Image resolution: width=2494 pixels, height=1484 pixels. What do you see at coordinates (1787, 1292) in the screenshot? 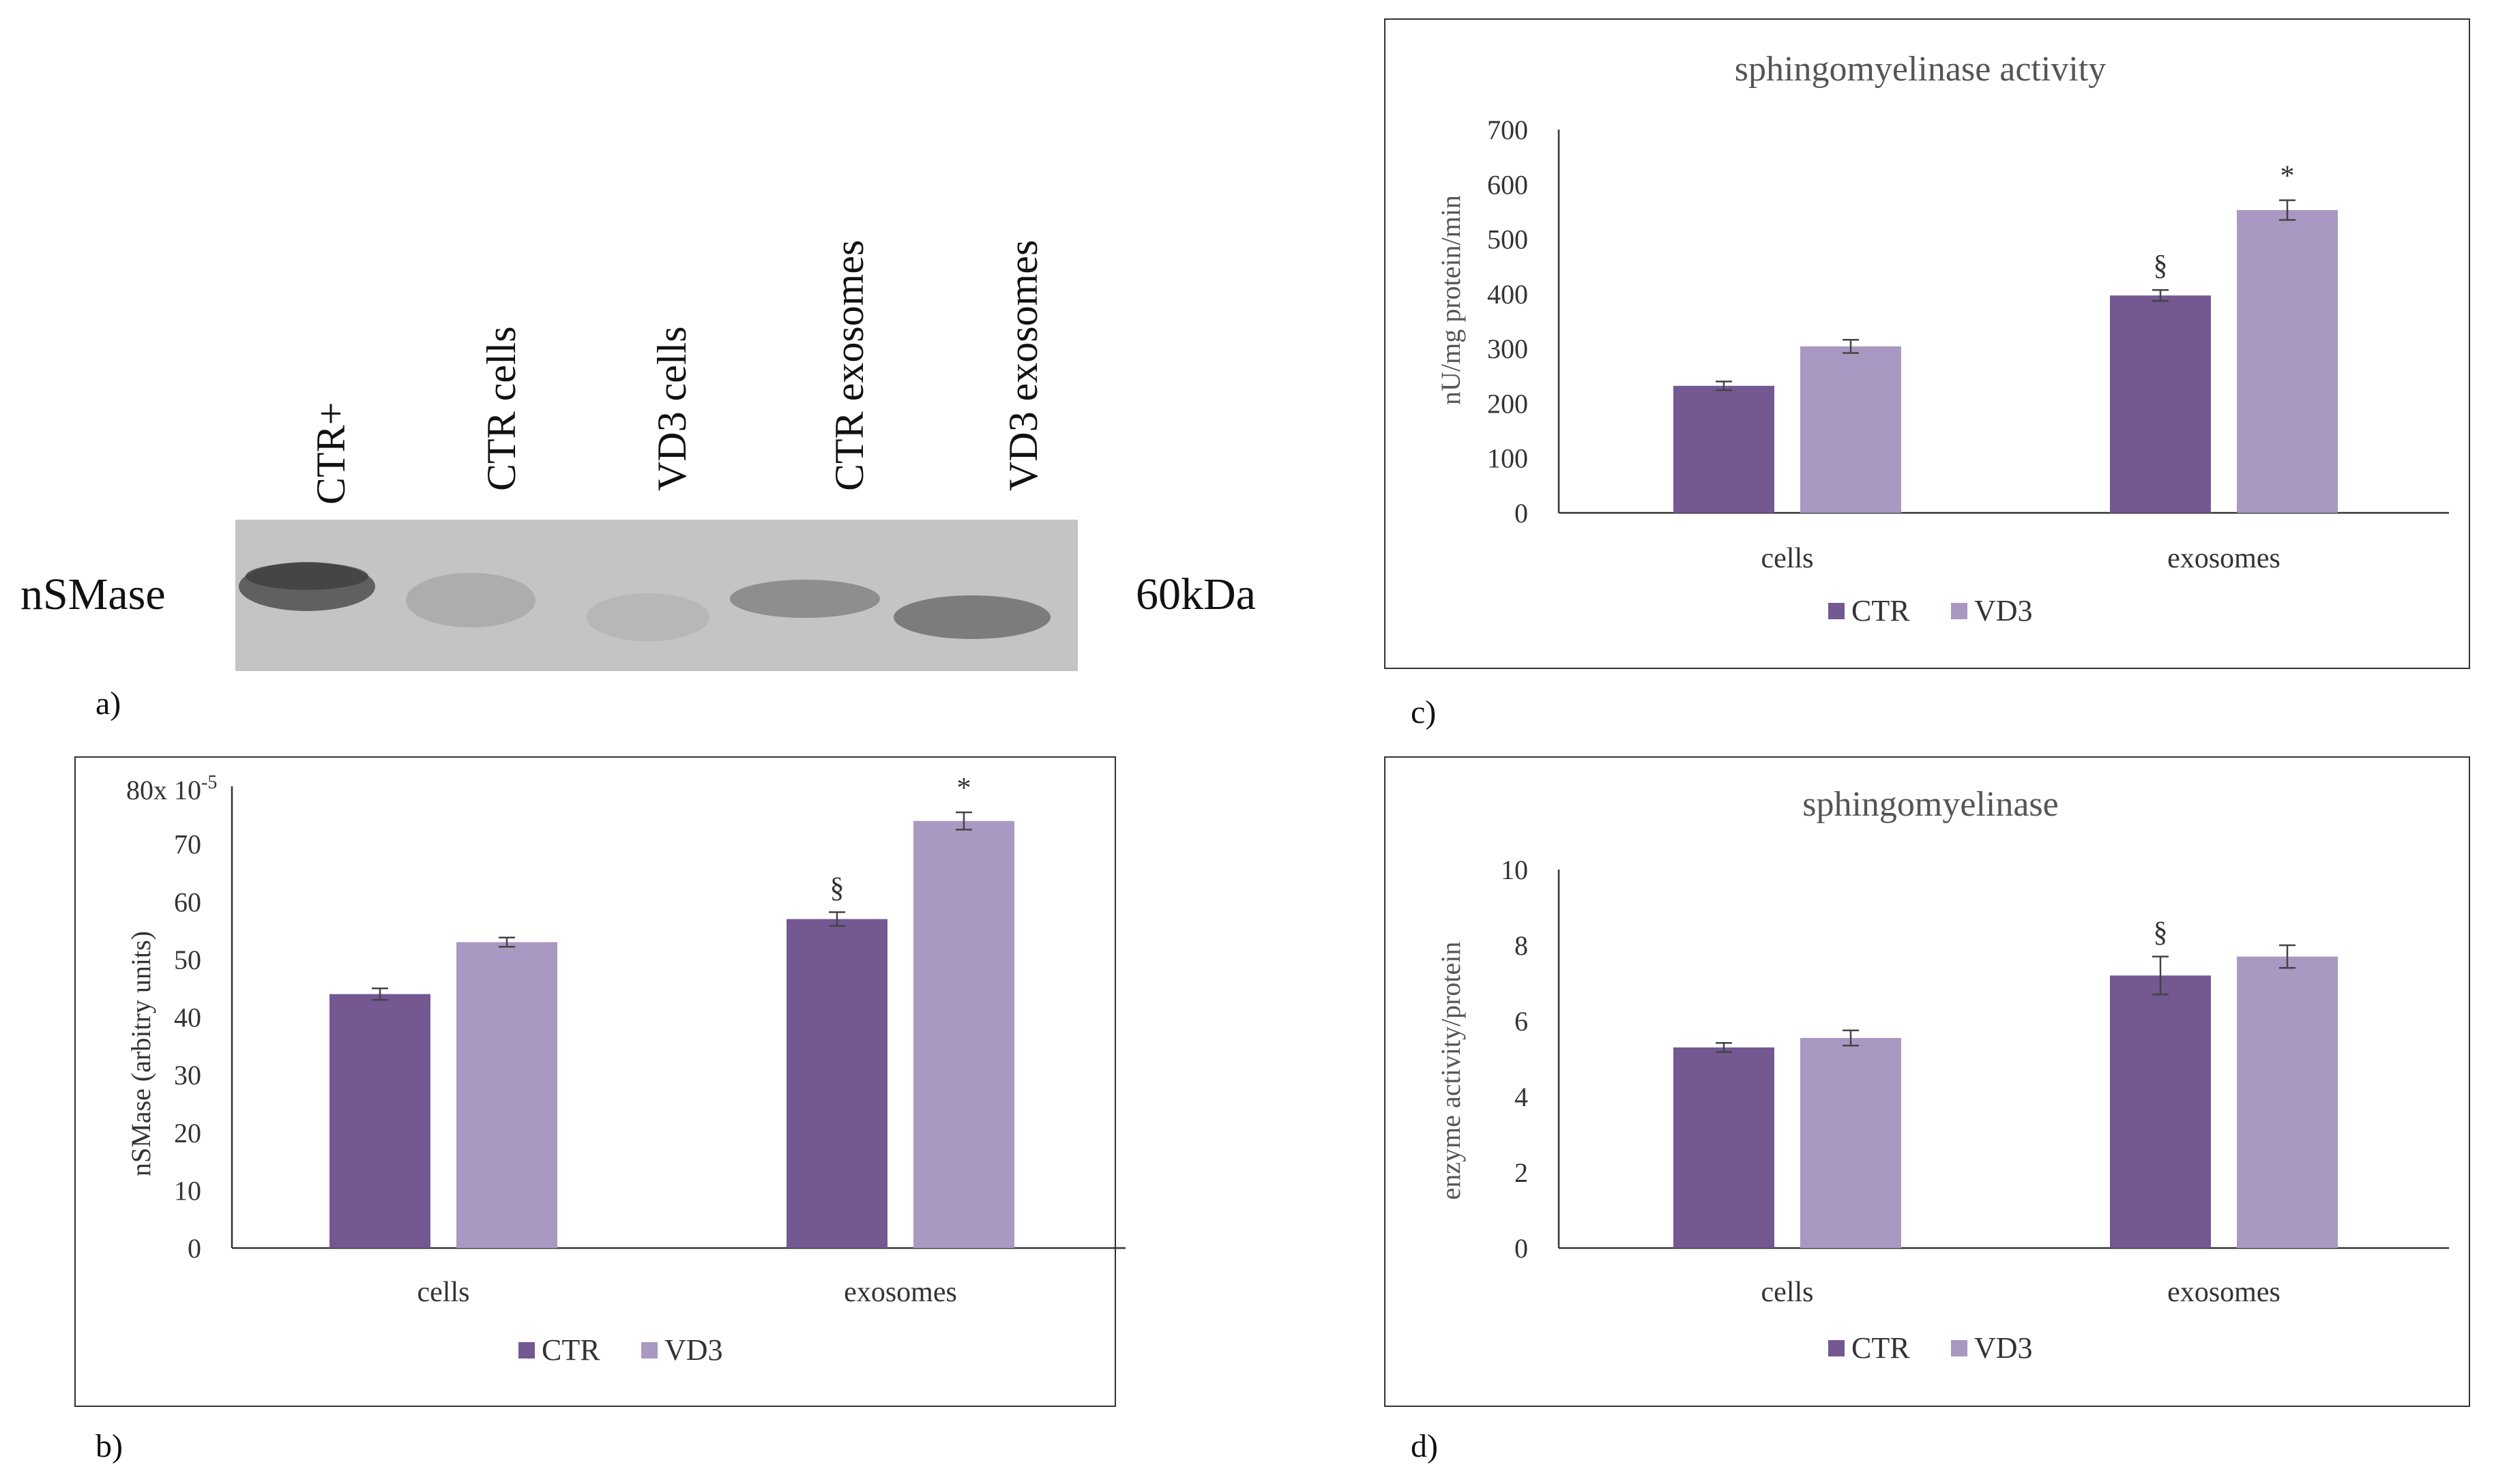
I see `d-category-label: cells` at bounding box center [1787, 1292].